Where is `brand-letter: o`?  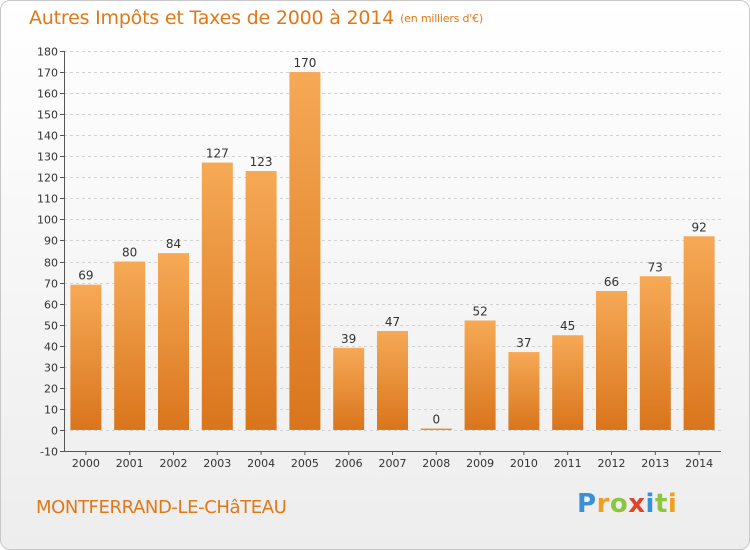 brand-letter: o is located at coordinates (619, 504).